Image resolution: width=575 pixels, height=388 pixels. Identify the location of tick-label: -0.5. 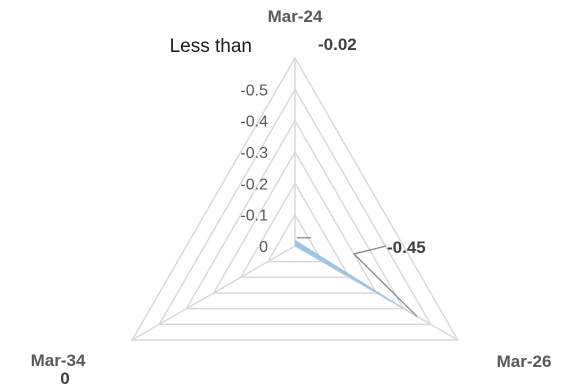
(254, 90).